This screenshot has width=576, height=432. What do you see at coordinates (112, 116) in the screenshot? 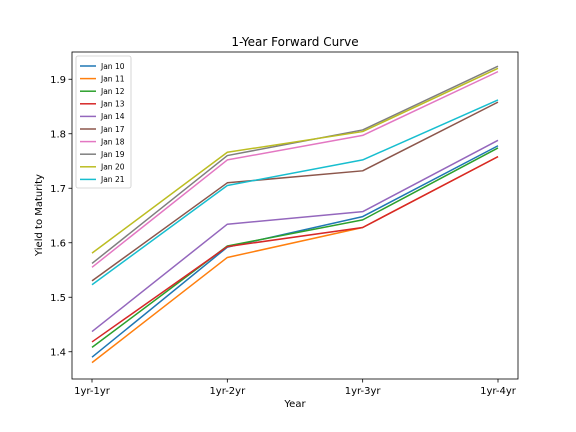
I see `legend-label-4: Jan 14` at bounding box center [112, 116].